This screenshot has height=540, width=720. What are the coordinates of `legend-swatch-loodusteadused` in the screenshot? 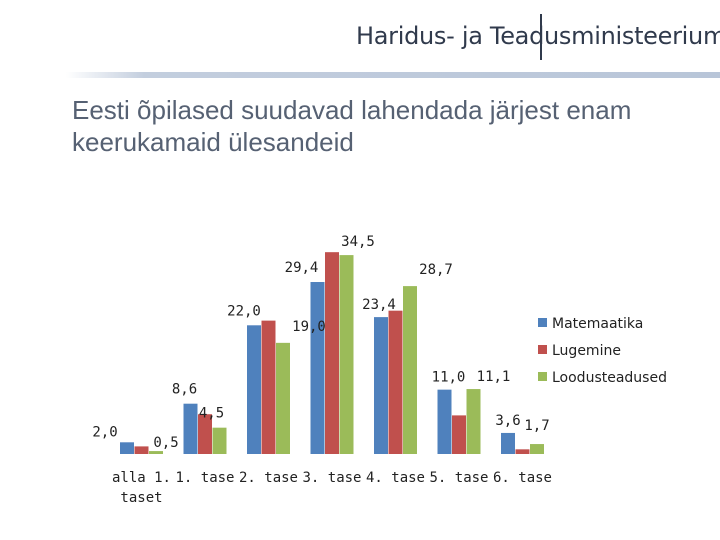 It's located at (542, 376).